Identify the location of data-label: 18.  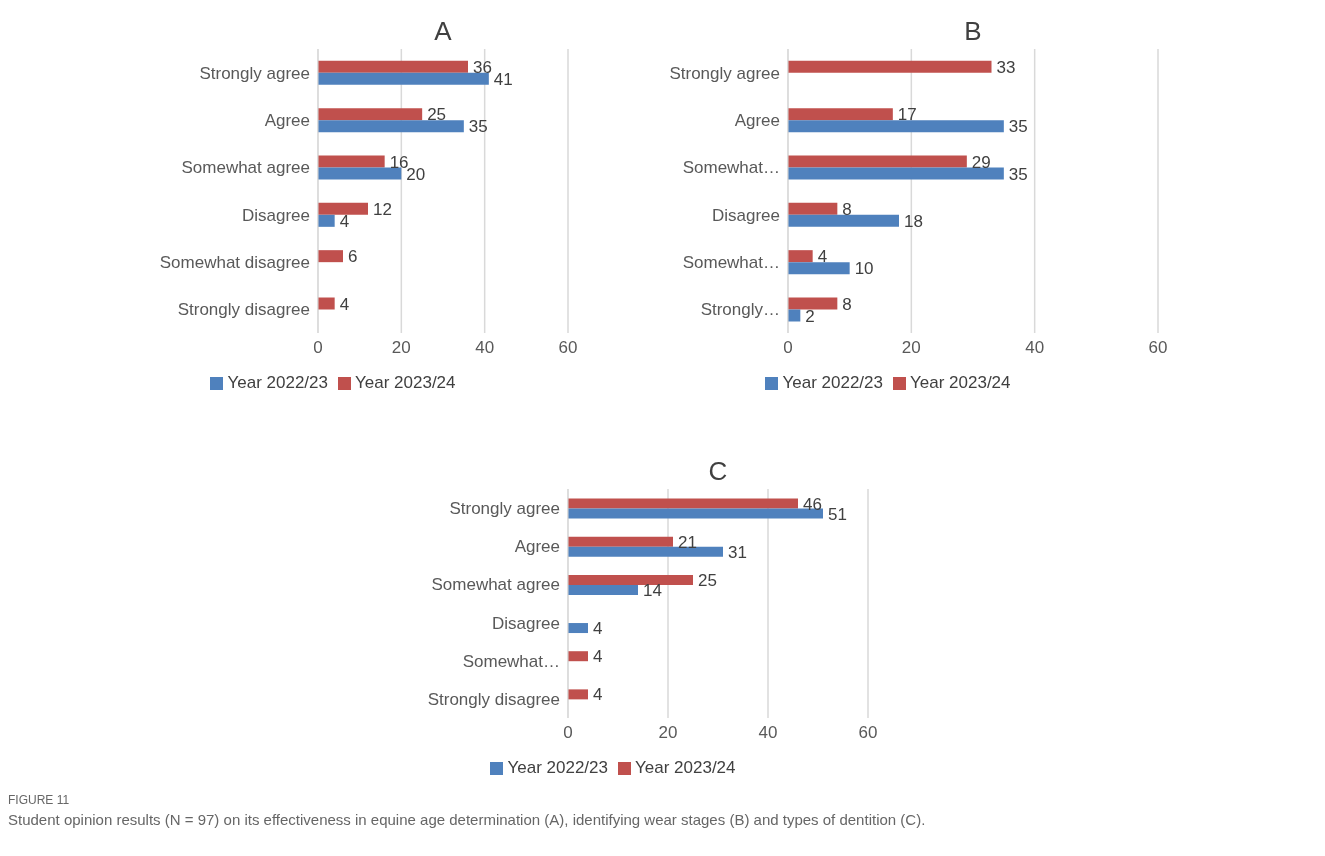
(913, 221).